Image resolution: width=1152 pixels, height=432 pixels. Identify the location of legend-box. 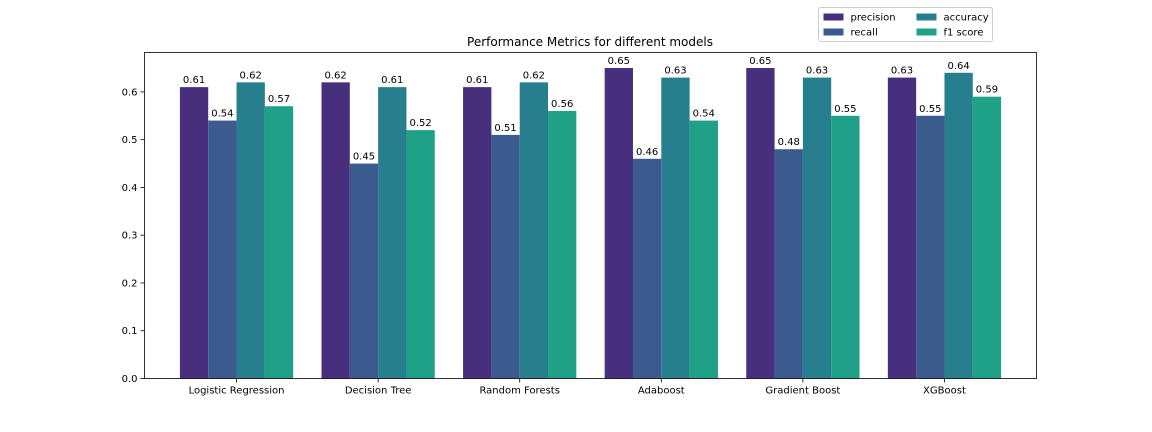
(905, 24).